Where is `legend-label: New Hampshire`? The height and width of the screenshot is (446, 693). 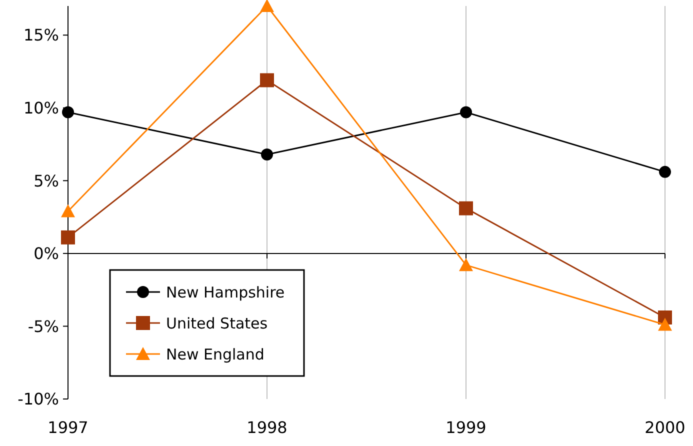
legend-label: New Hampshire is located at coordinates (225, 292).